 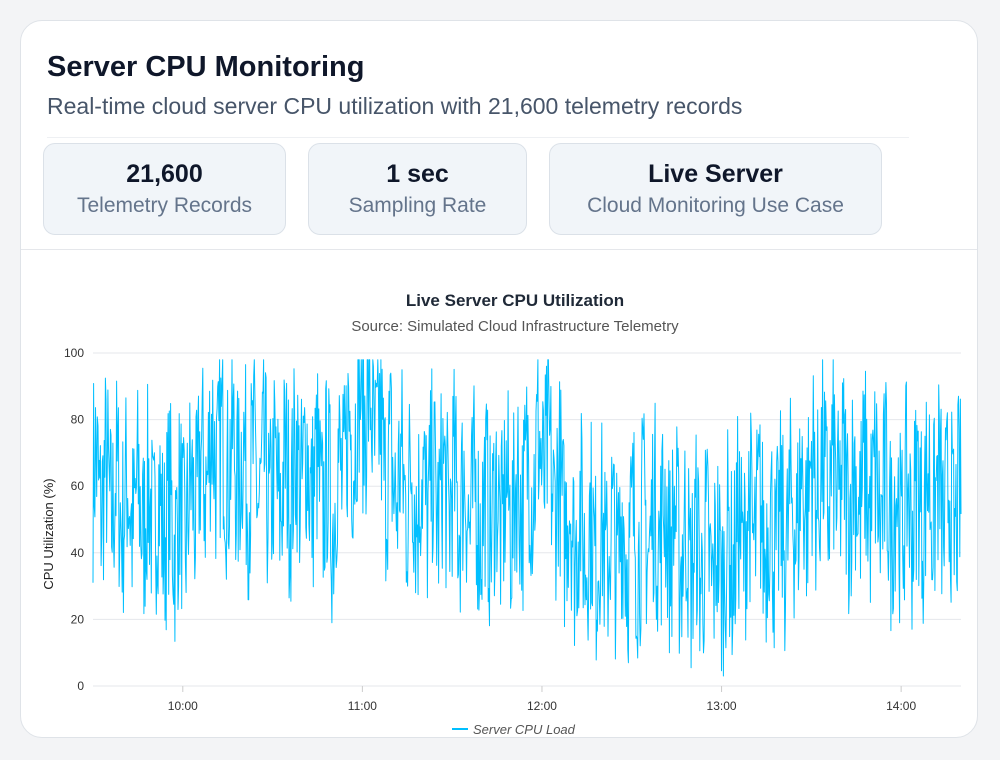 What do you see at coordinates (417, 205) in the screenshot?
I see `stat-label: Sampling Rate` at bounding box center [417, 205].